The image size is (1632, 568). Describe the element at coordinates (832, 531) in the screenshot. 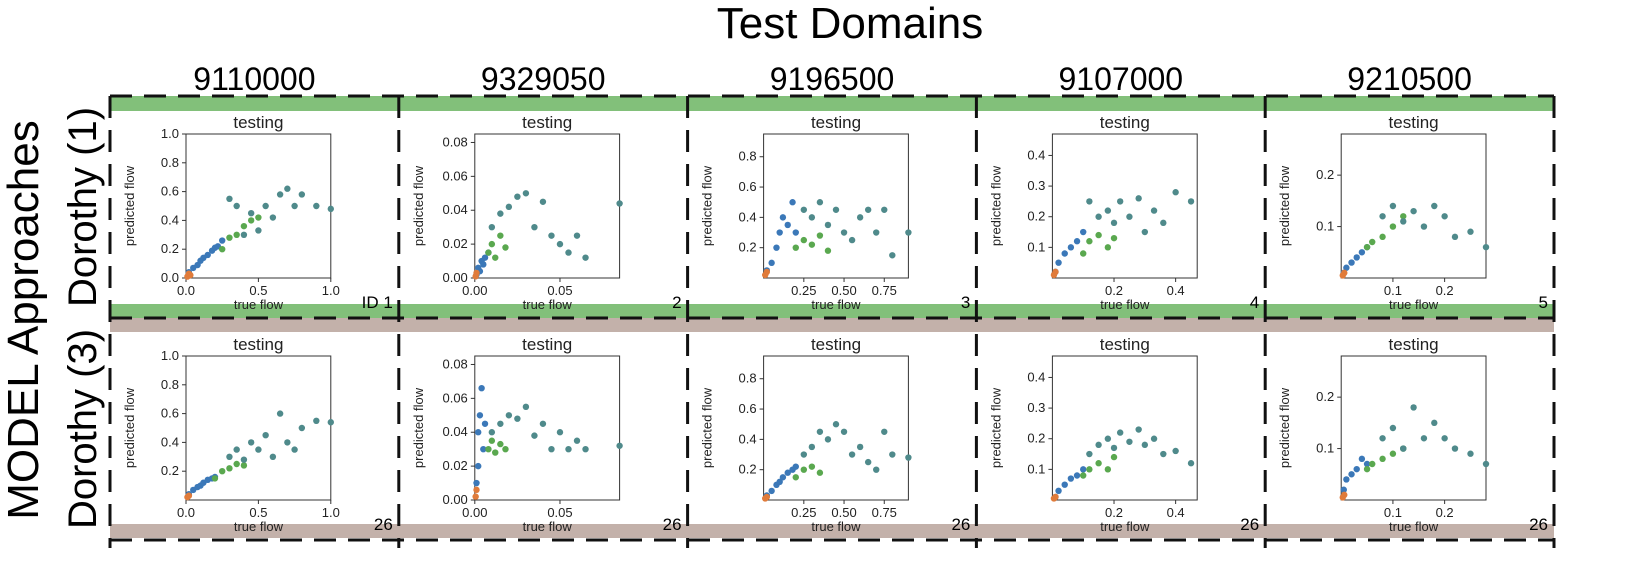

I see `row2-bottom-band` at that location.